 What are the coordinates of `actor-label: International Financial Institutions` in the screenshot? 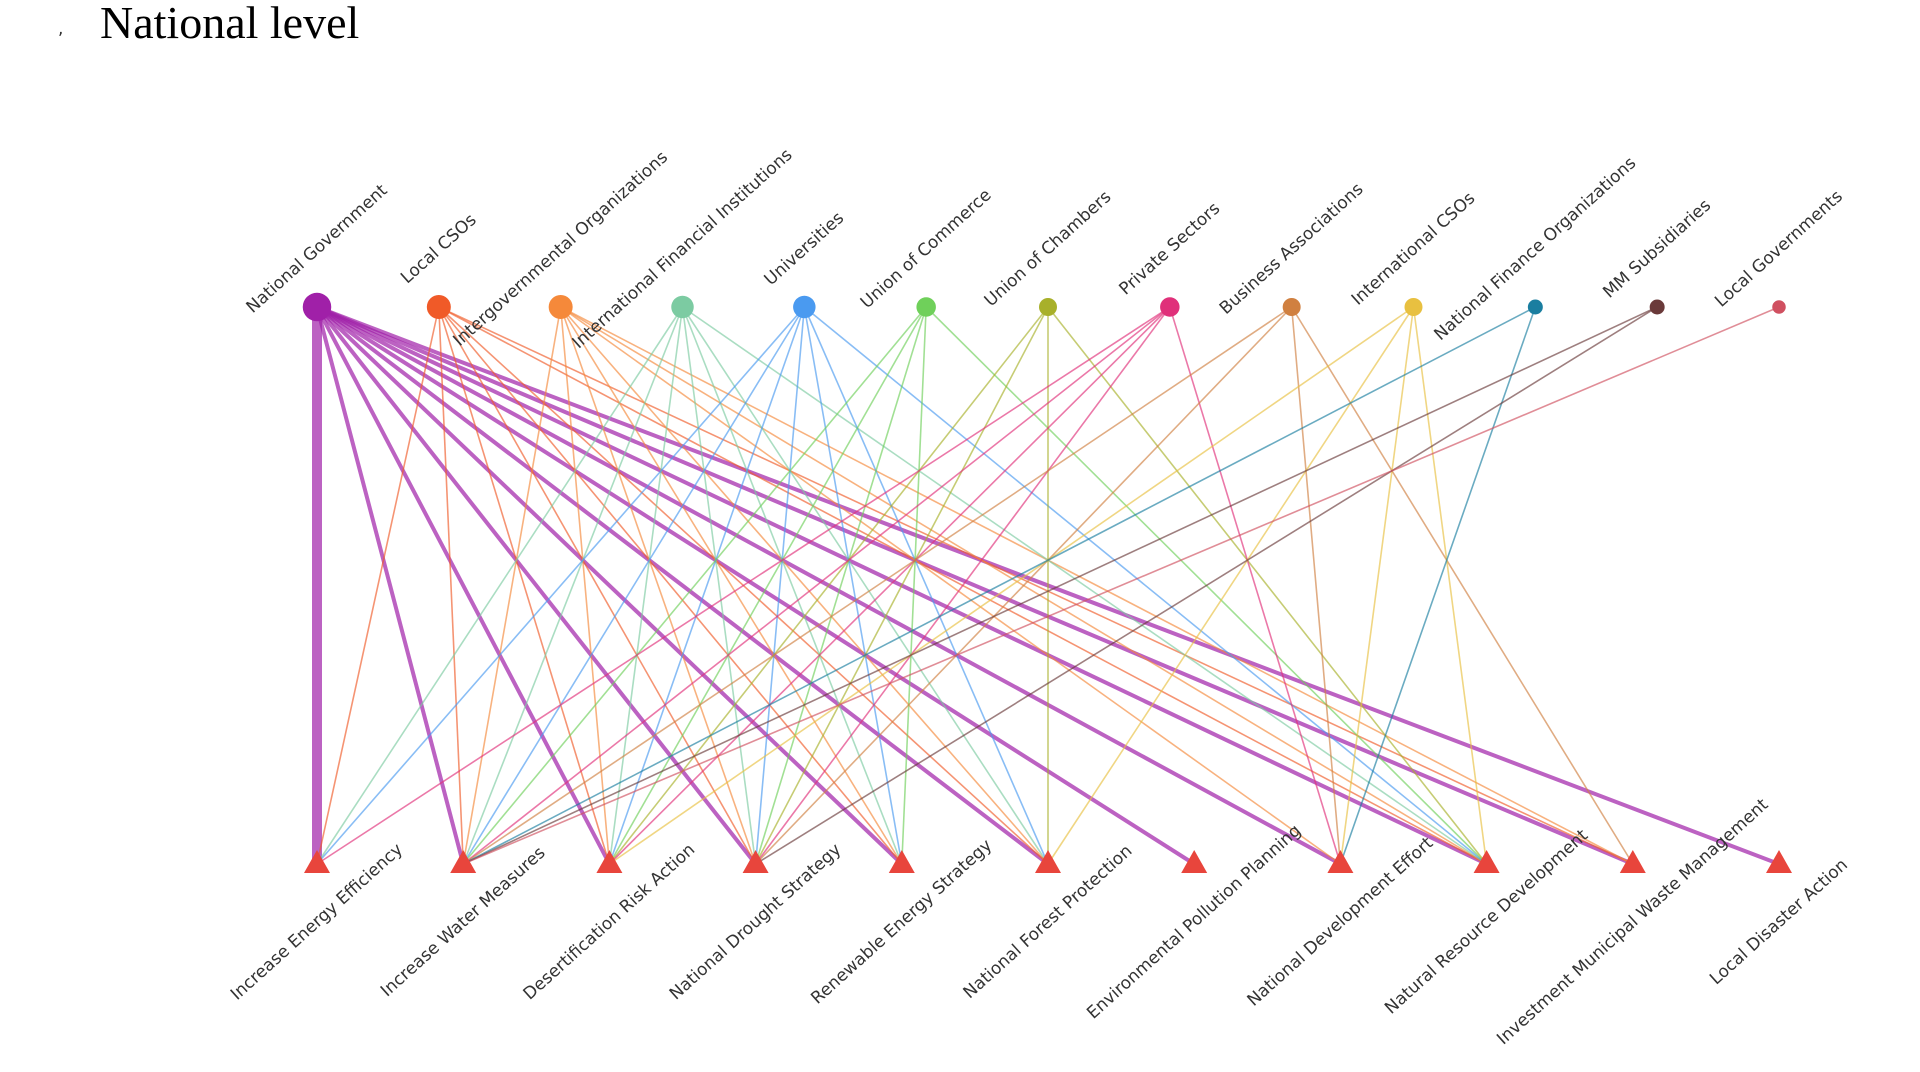 It's located at (683, 249).